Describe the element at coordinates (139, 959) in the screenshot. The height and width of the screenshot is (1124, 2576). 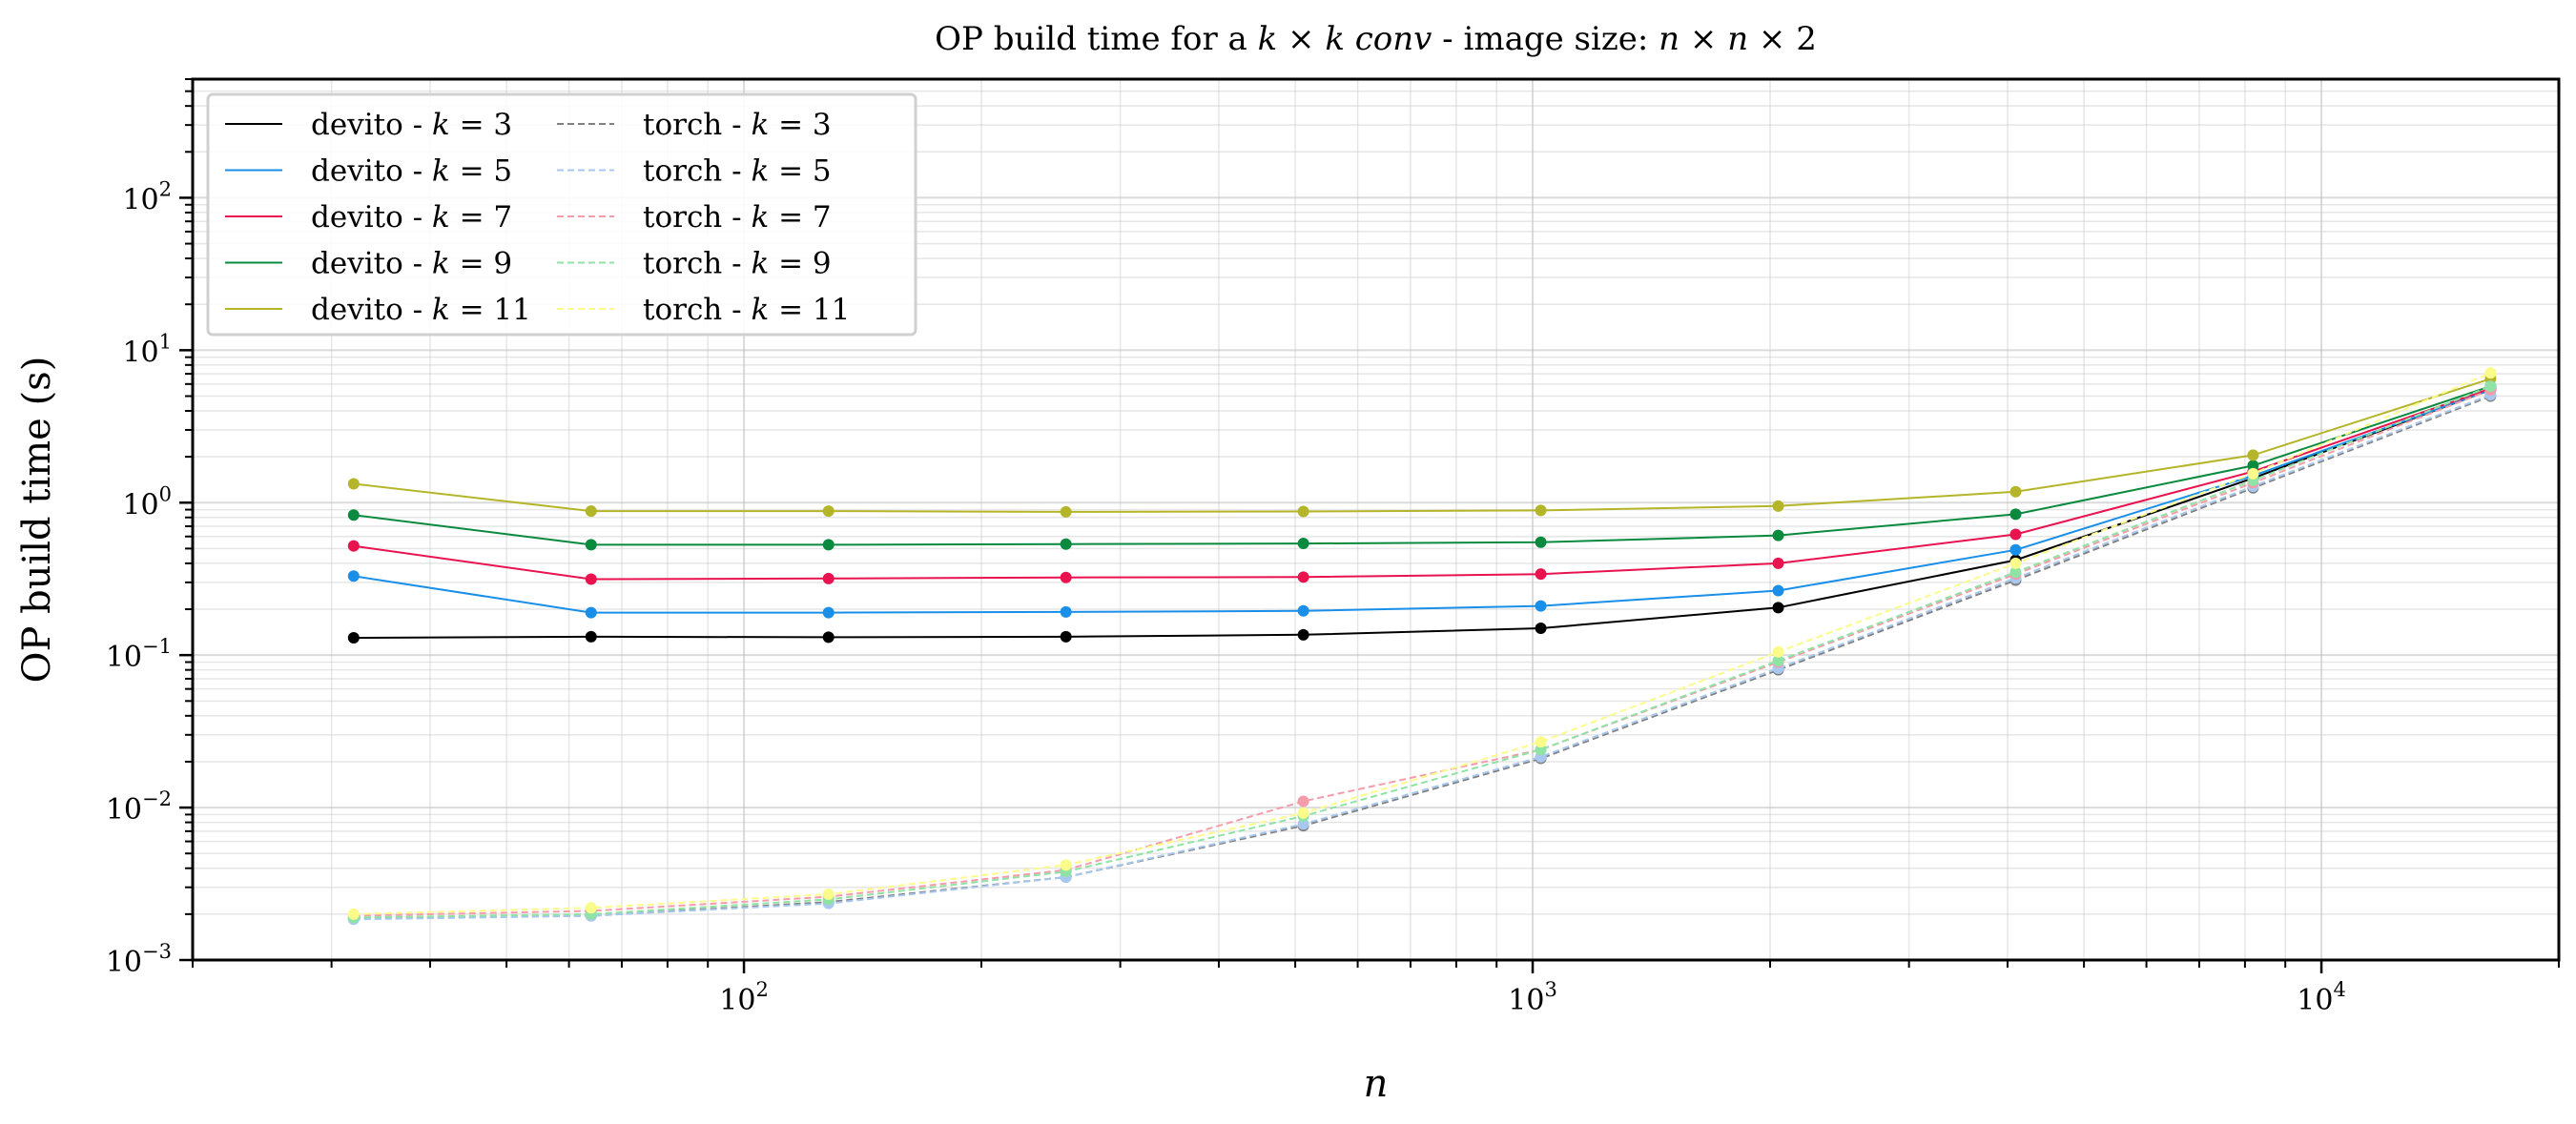
I see `y-tick-label: 10⁻³` at that location.